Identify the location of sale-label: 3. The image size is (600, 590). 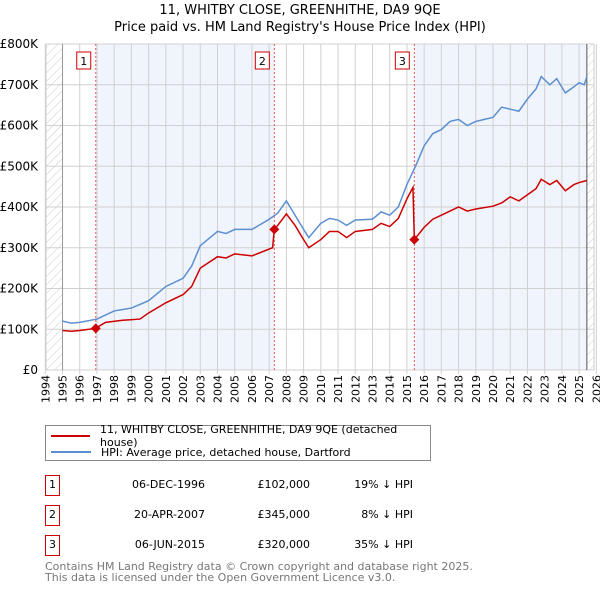
(402, 61).